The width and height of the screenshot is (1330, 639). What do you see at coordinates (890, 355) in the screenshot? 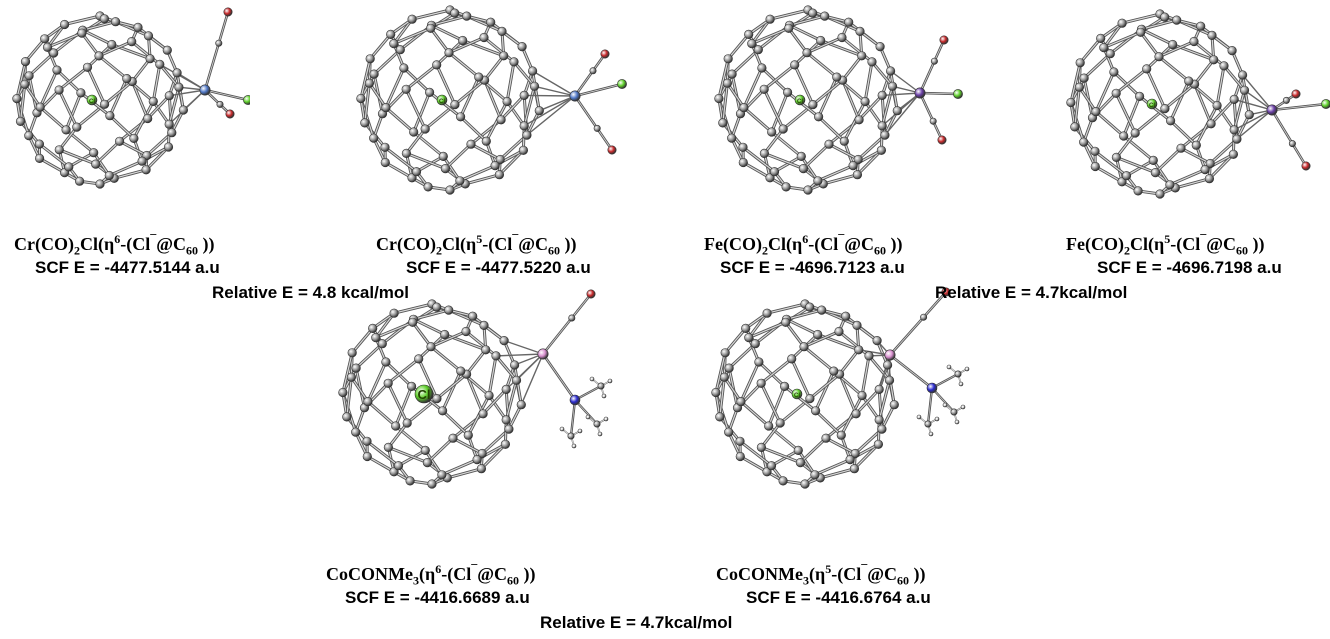
I see `metal-centre` at bounding box center [890, 355].